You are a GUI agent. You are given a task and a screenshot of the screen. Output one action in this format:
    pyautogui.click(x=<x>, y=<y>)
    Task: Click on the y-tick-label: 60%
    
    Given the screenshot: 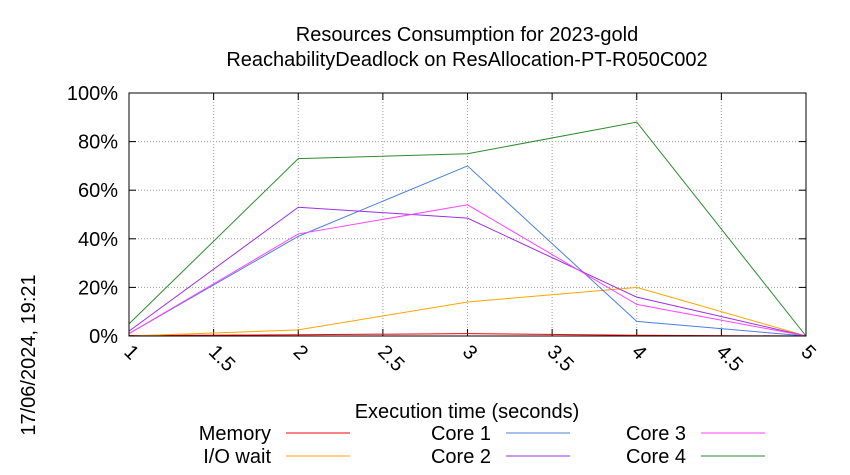 What is the action you would take?
    pyautogui.click(x=98, y=191)
    